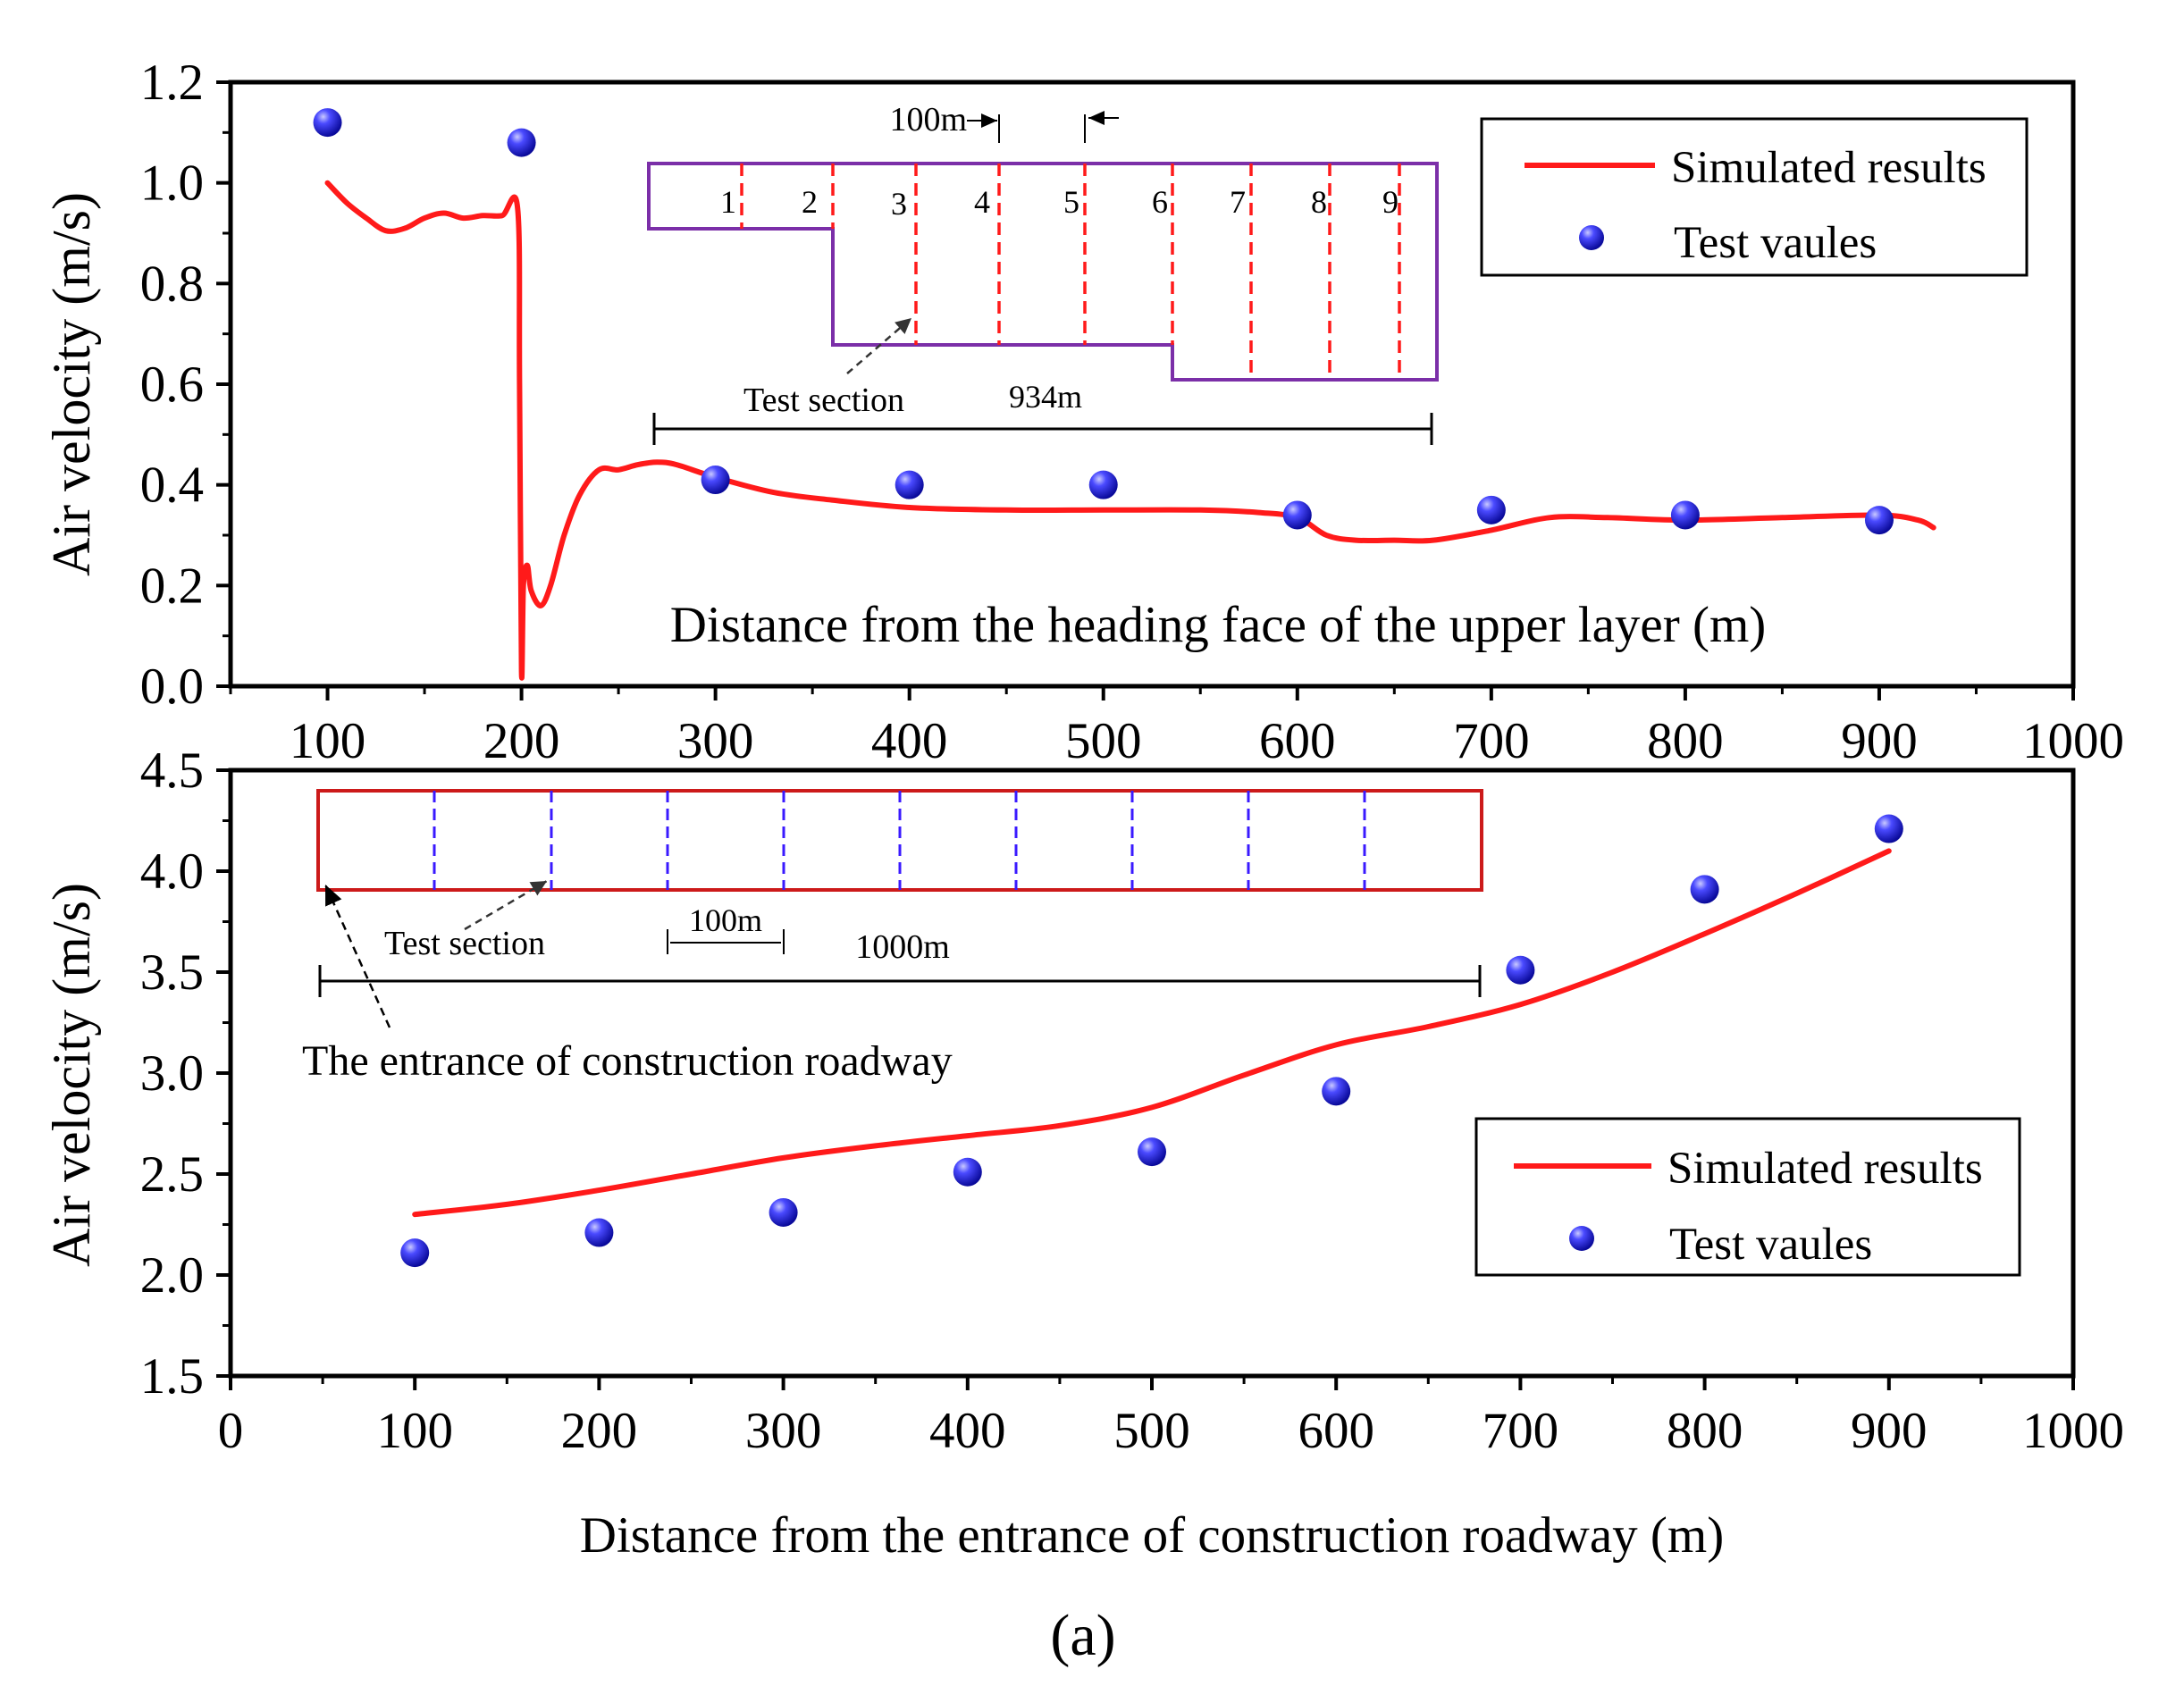 Image resolution: width=2184 pixels, height=1703 pixels. Describe the element at coordinates (172, 486) in the screenshot. I see `upper-y-tick-label: 0.4` at that location.